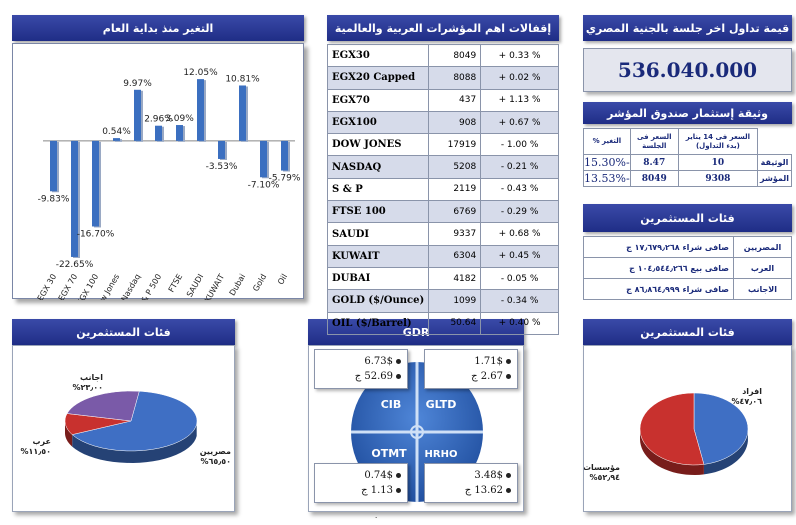  I want to click on index-name: EGX20 Capped, so click(378, 78).